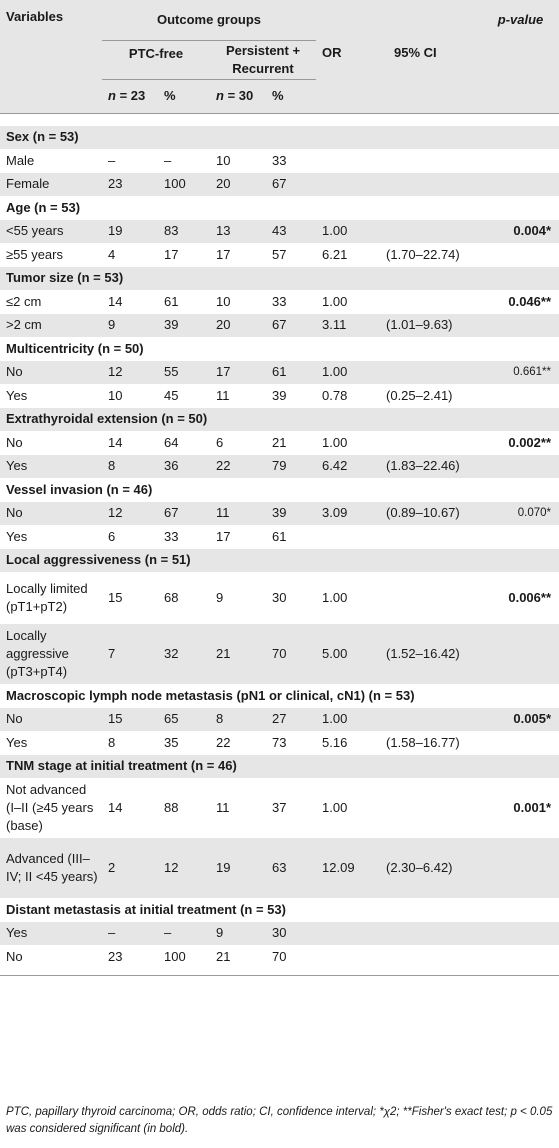 Image resolution: width=559 pixels, height=1148 pixels. What do you see at coordinates (291, 96) in the screenshot?
I see `header-pct-pr: %` at bounding box center [291, 96].